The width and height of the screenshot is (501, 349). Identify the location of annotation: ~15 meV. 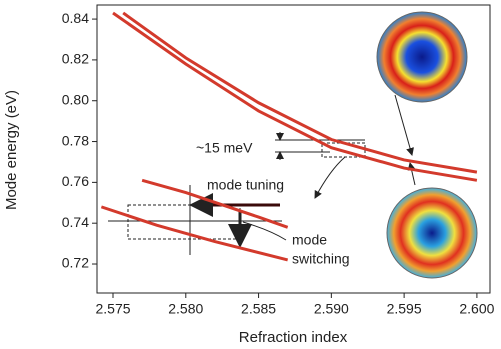
(224, 148).